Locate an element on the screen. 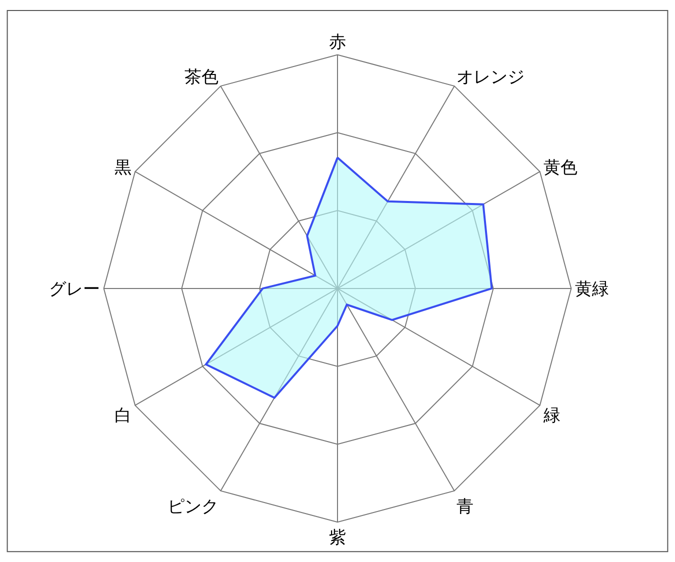  spoke-label: 紫 is located at coordinates (337, 538).